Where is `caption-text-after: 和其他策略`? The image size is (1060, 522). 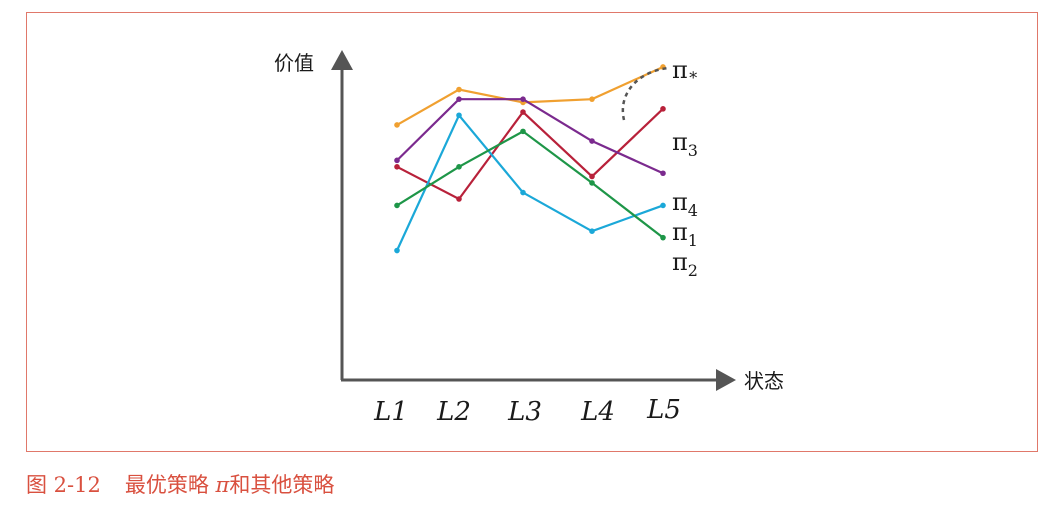
caption-text-after: 和其他策略 is located at coordinates (282, 485).